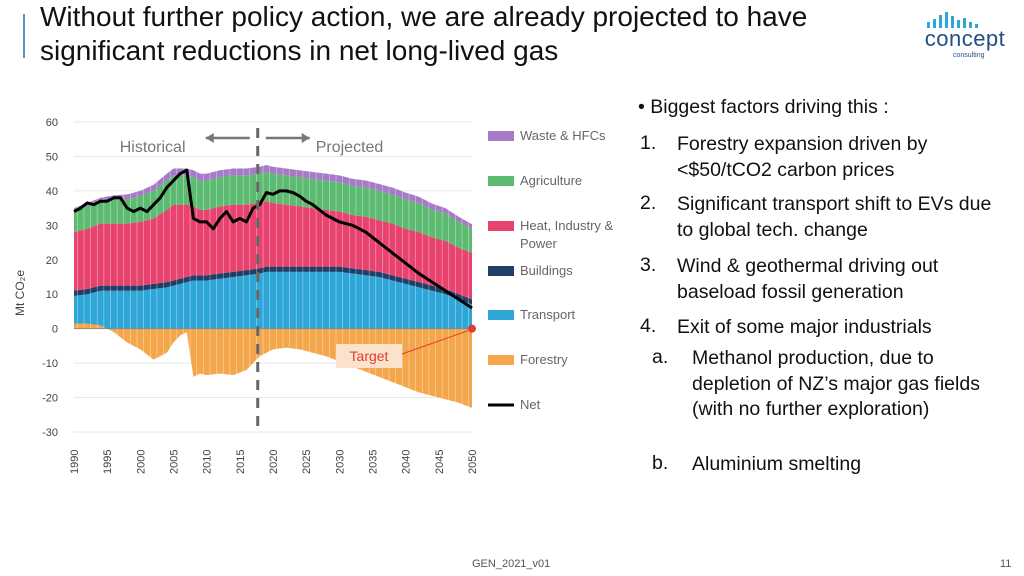 The height and width of the screenshot is (576, 1024). Describe the element at coordinates (473, 462) in the screenshot. I see `x-tick-label: 2050` at that location.